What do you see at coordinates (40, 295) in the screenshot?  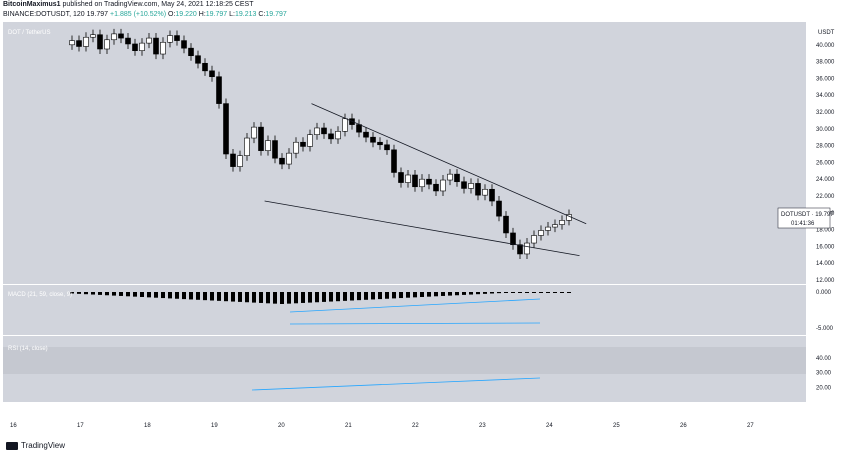 I see `macd-label: MACD (21, 59, close, 9)` at bounding box center [40, 295].